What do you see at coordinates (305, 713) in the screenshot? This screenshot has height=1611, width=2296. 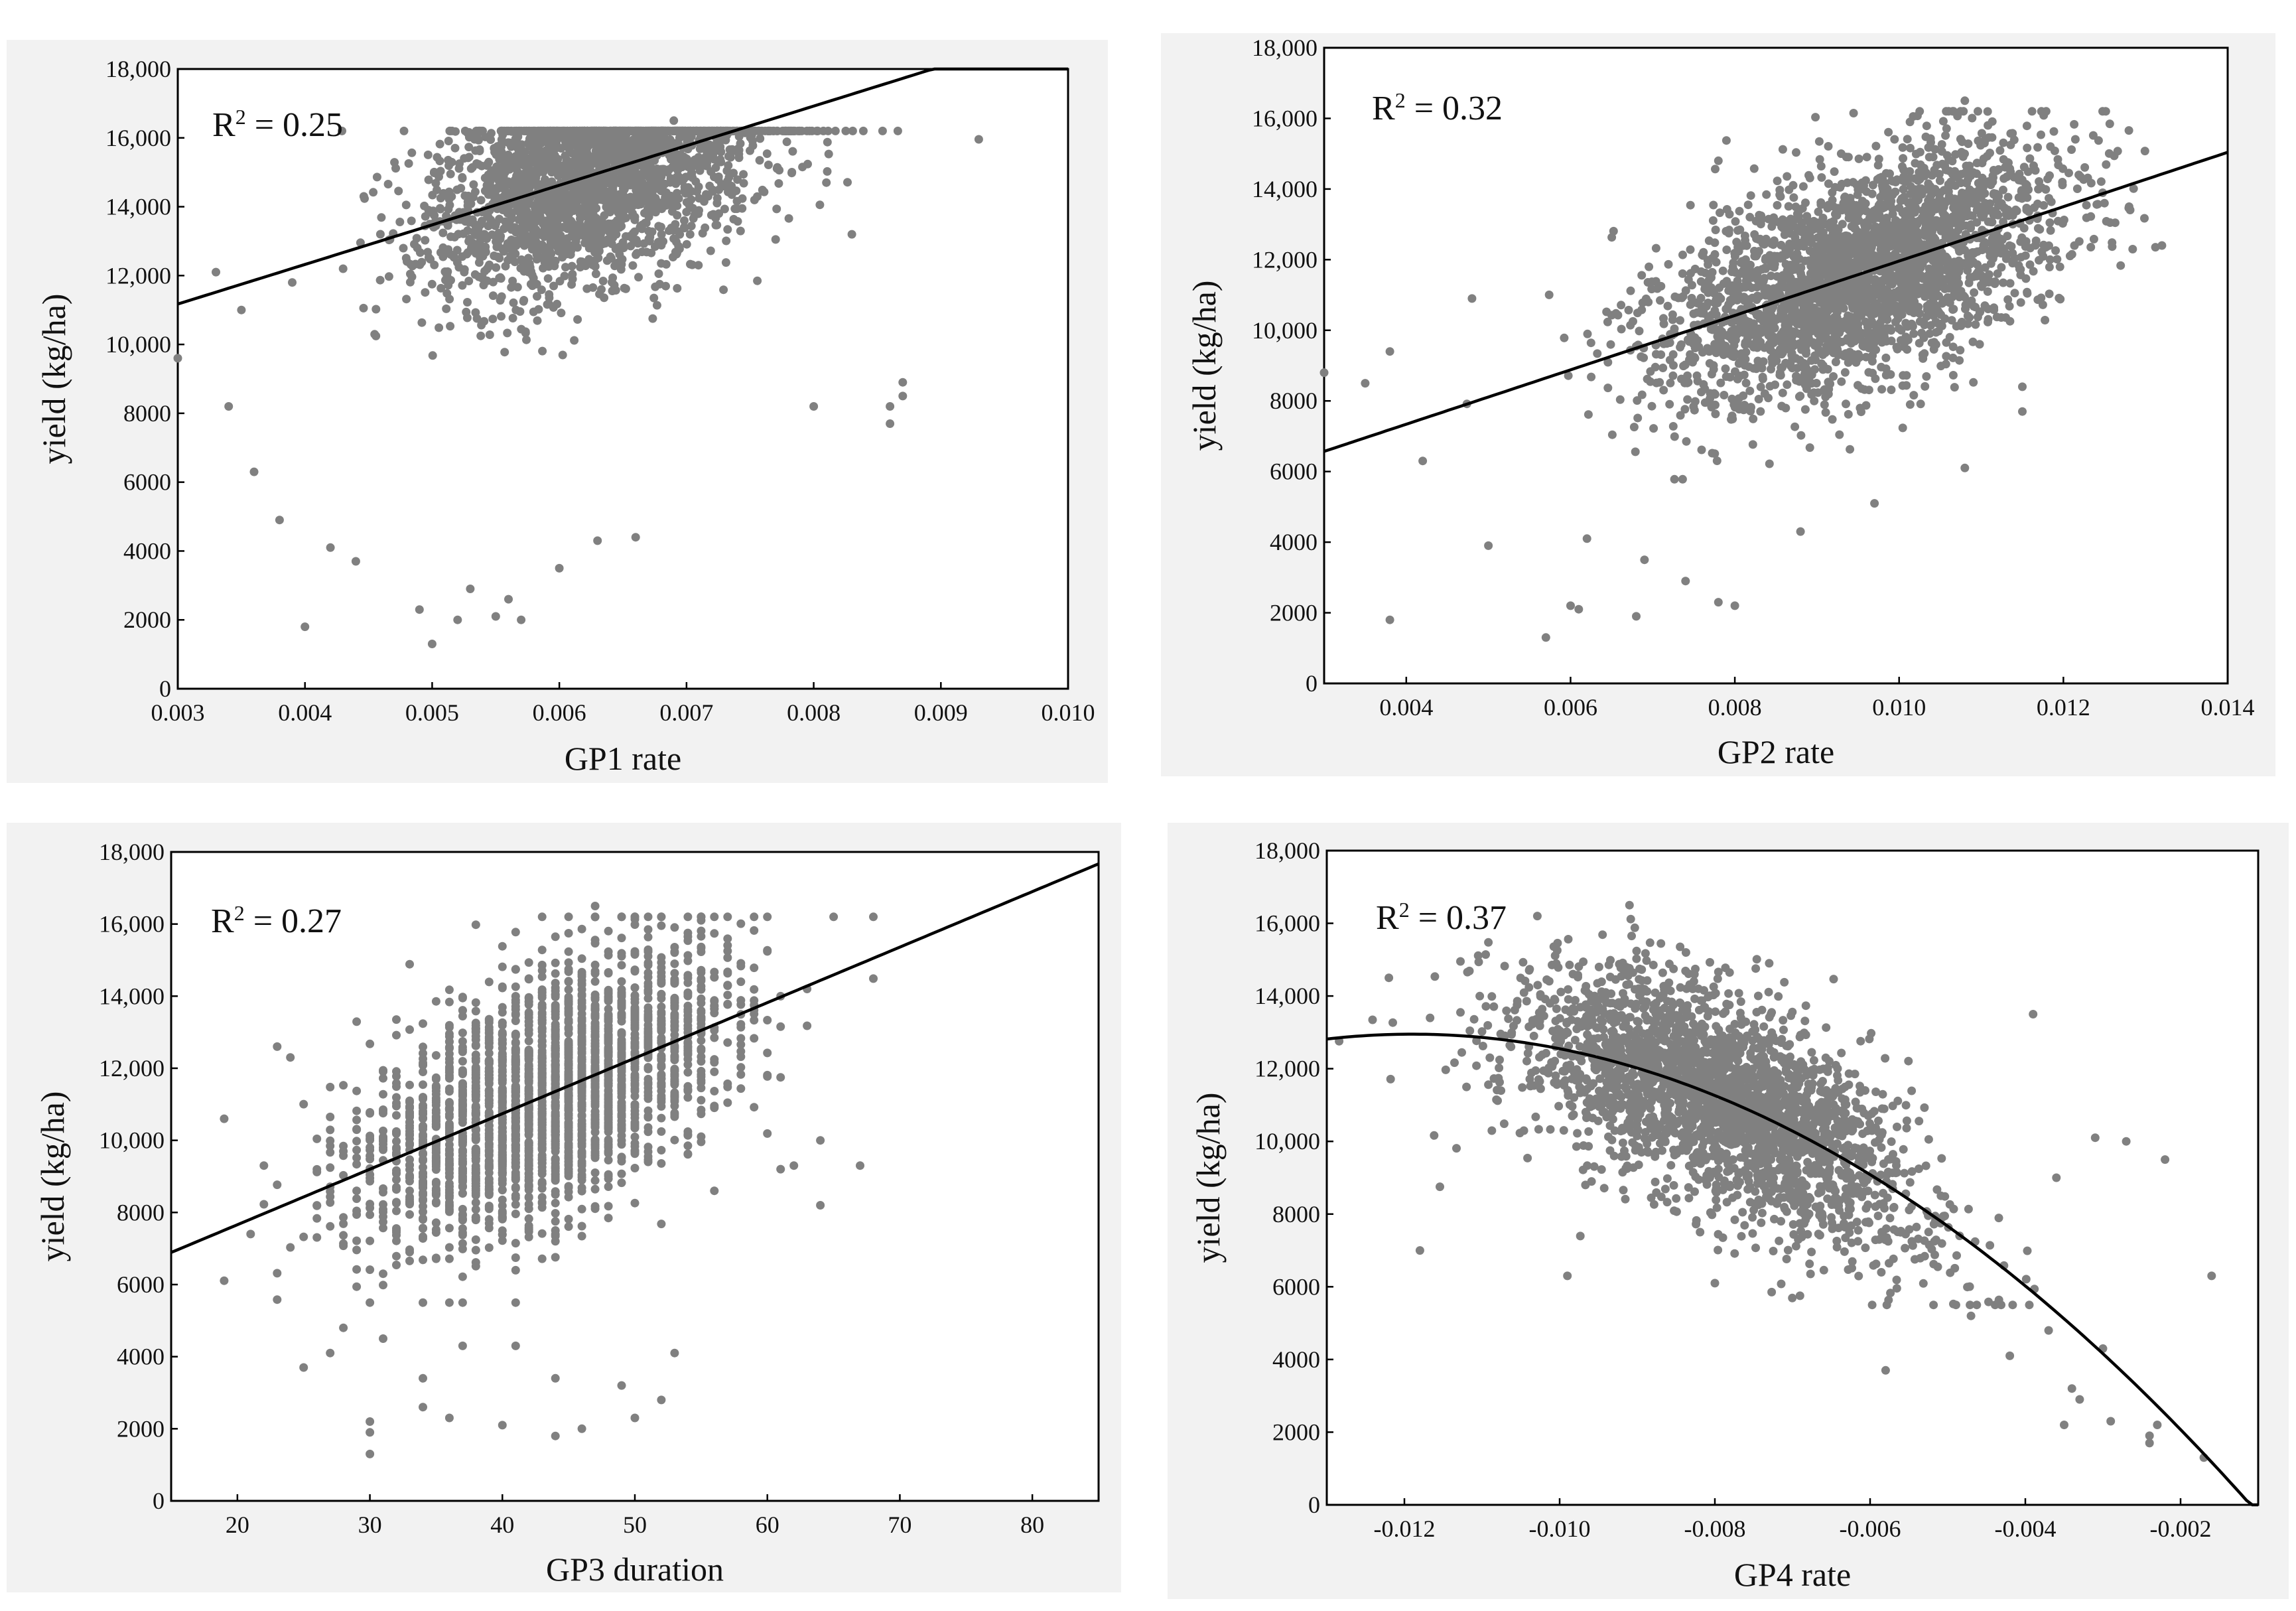 I see `x-tick-label: 0.004` at bounding box center [305, 713].